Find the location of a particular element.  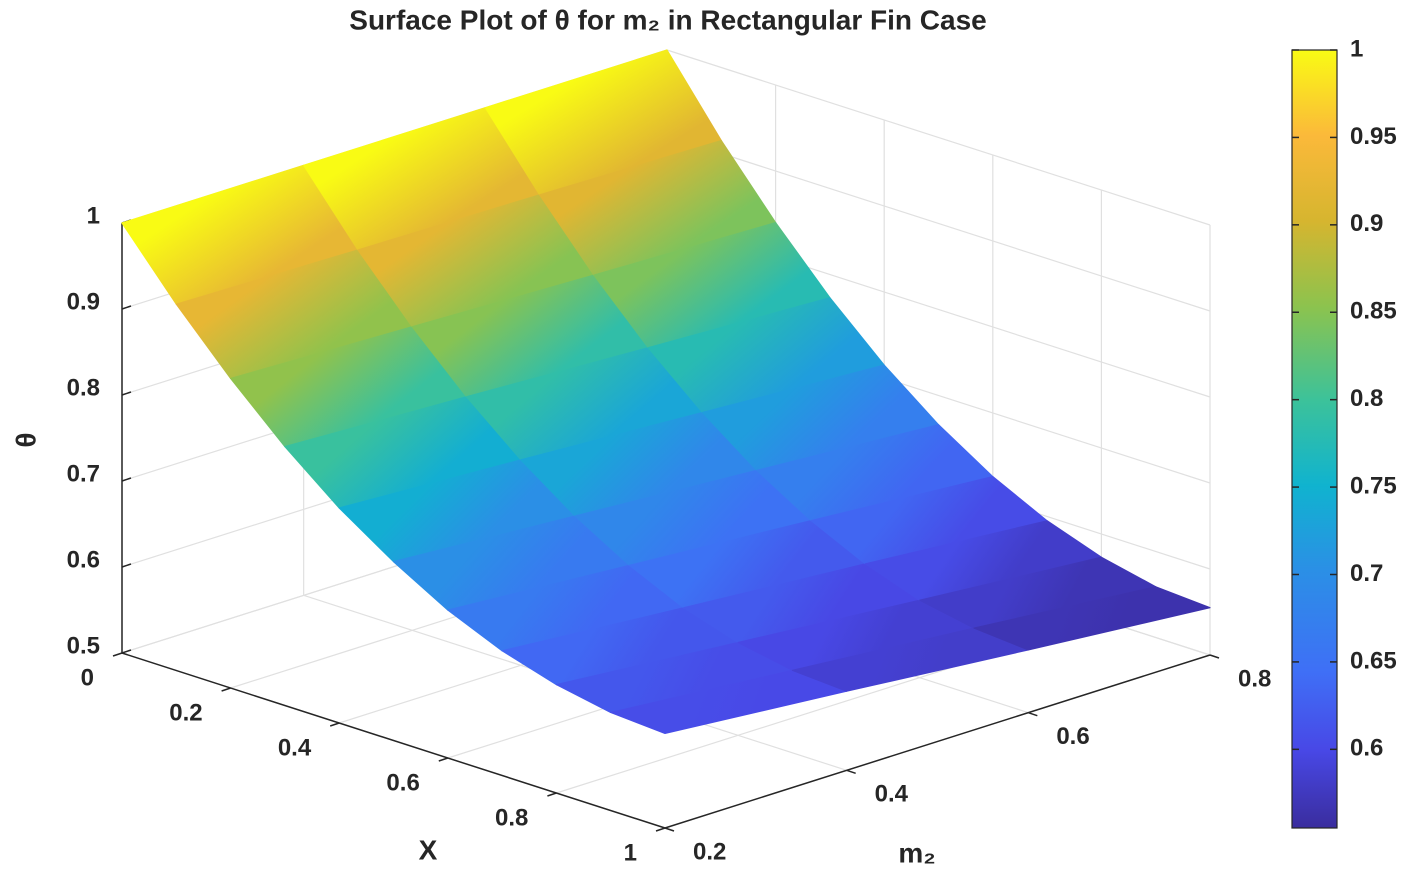

y-tick-label: 0.2 is located at coordinates (709, 851).